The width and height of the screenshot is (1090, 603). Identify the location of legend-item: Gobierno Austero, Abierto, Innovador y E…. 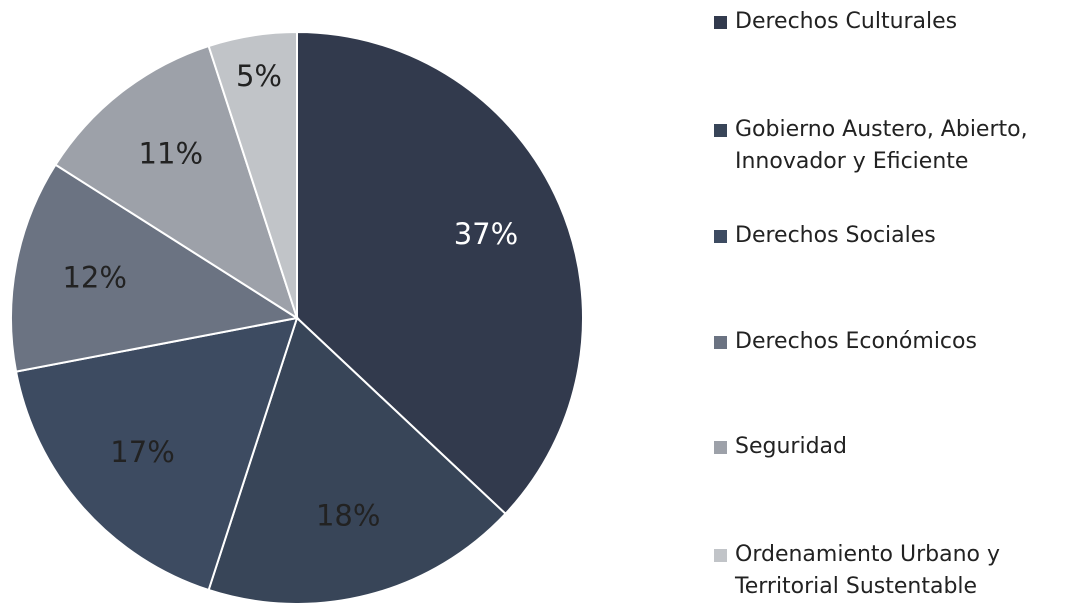
(894, 146).